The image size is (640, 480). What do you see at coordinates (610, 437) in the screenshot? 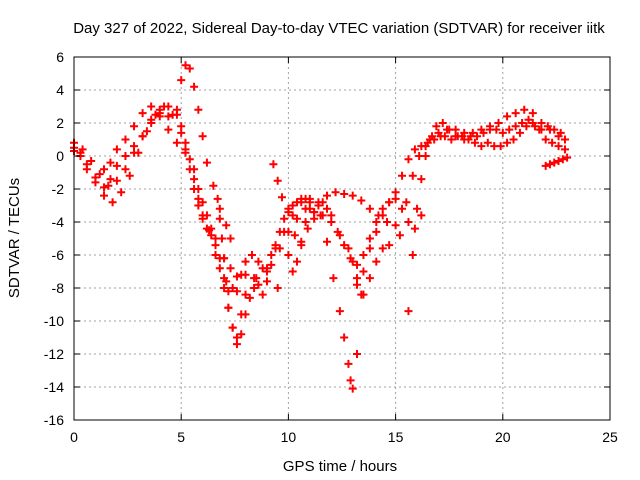
I see `x-tick-label: 25` at bounding box center [610, 437].